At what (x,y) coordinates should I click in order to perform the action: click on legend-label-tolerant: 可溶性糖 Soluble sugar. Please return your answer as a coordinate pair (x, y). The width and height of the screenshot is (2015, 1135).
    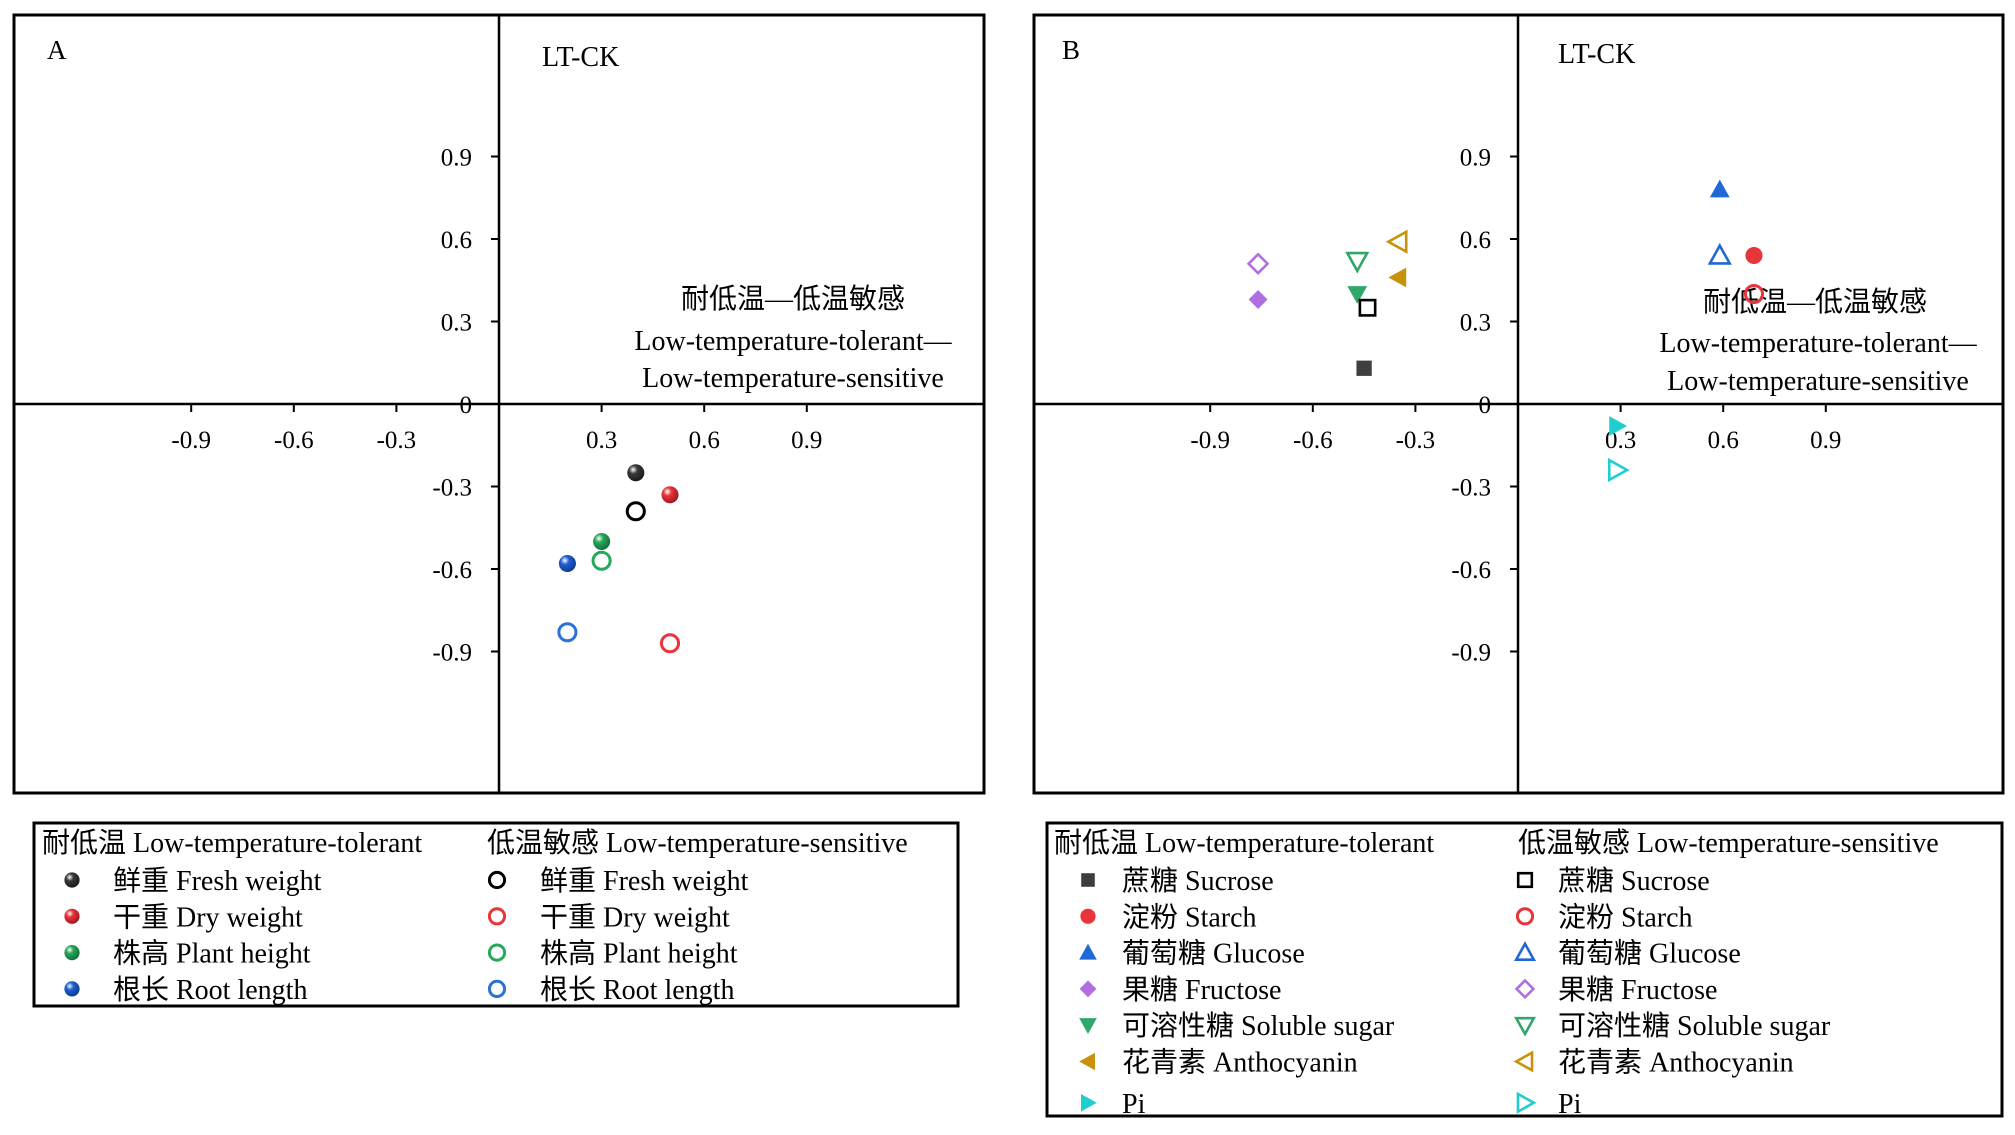
    Looking at the image, I should click on (1258, 1026).